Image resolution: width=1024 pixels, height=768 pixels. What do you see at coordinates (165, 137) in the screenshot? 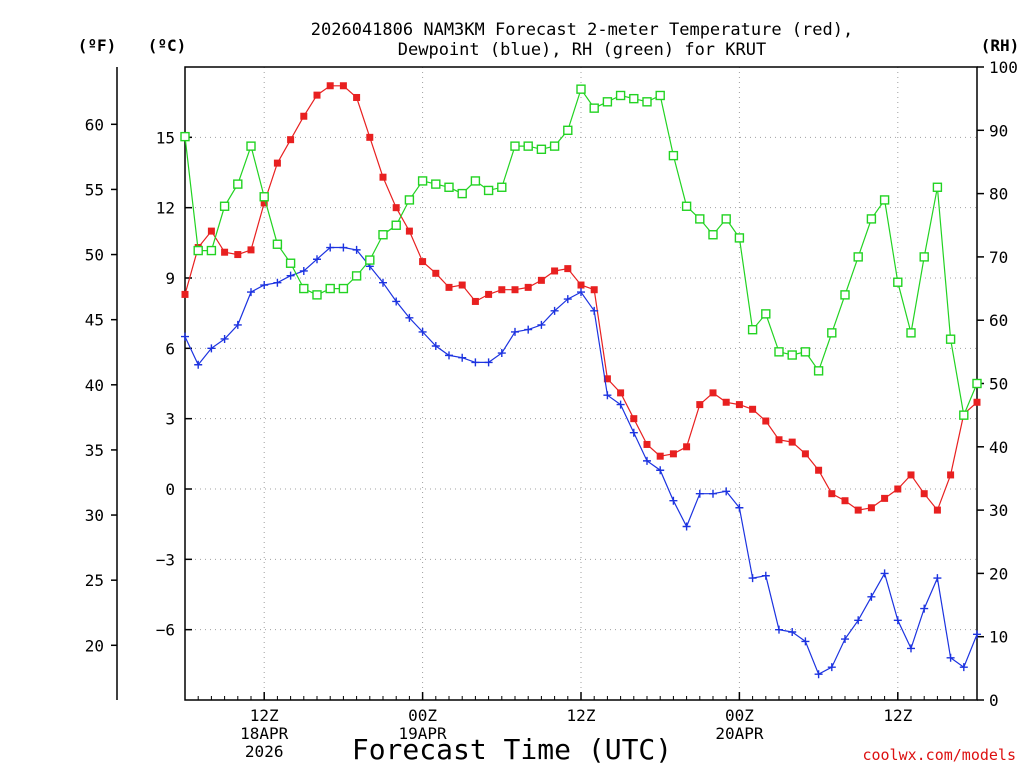
I see `celsius-tick-label: 15` at bounding box center [165, 137].